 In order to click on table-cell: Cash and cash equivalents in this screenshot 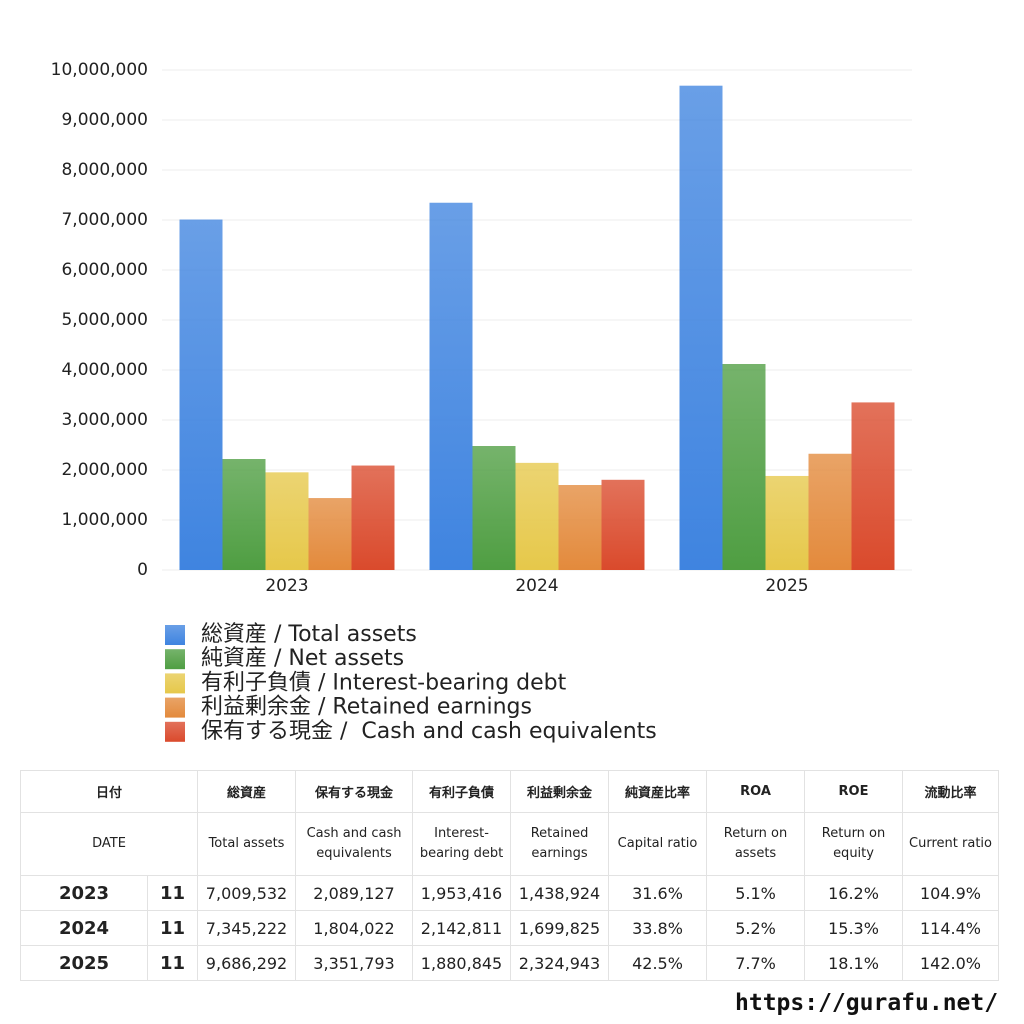, I will do `click(354, 844)`.